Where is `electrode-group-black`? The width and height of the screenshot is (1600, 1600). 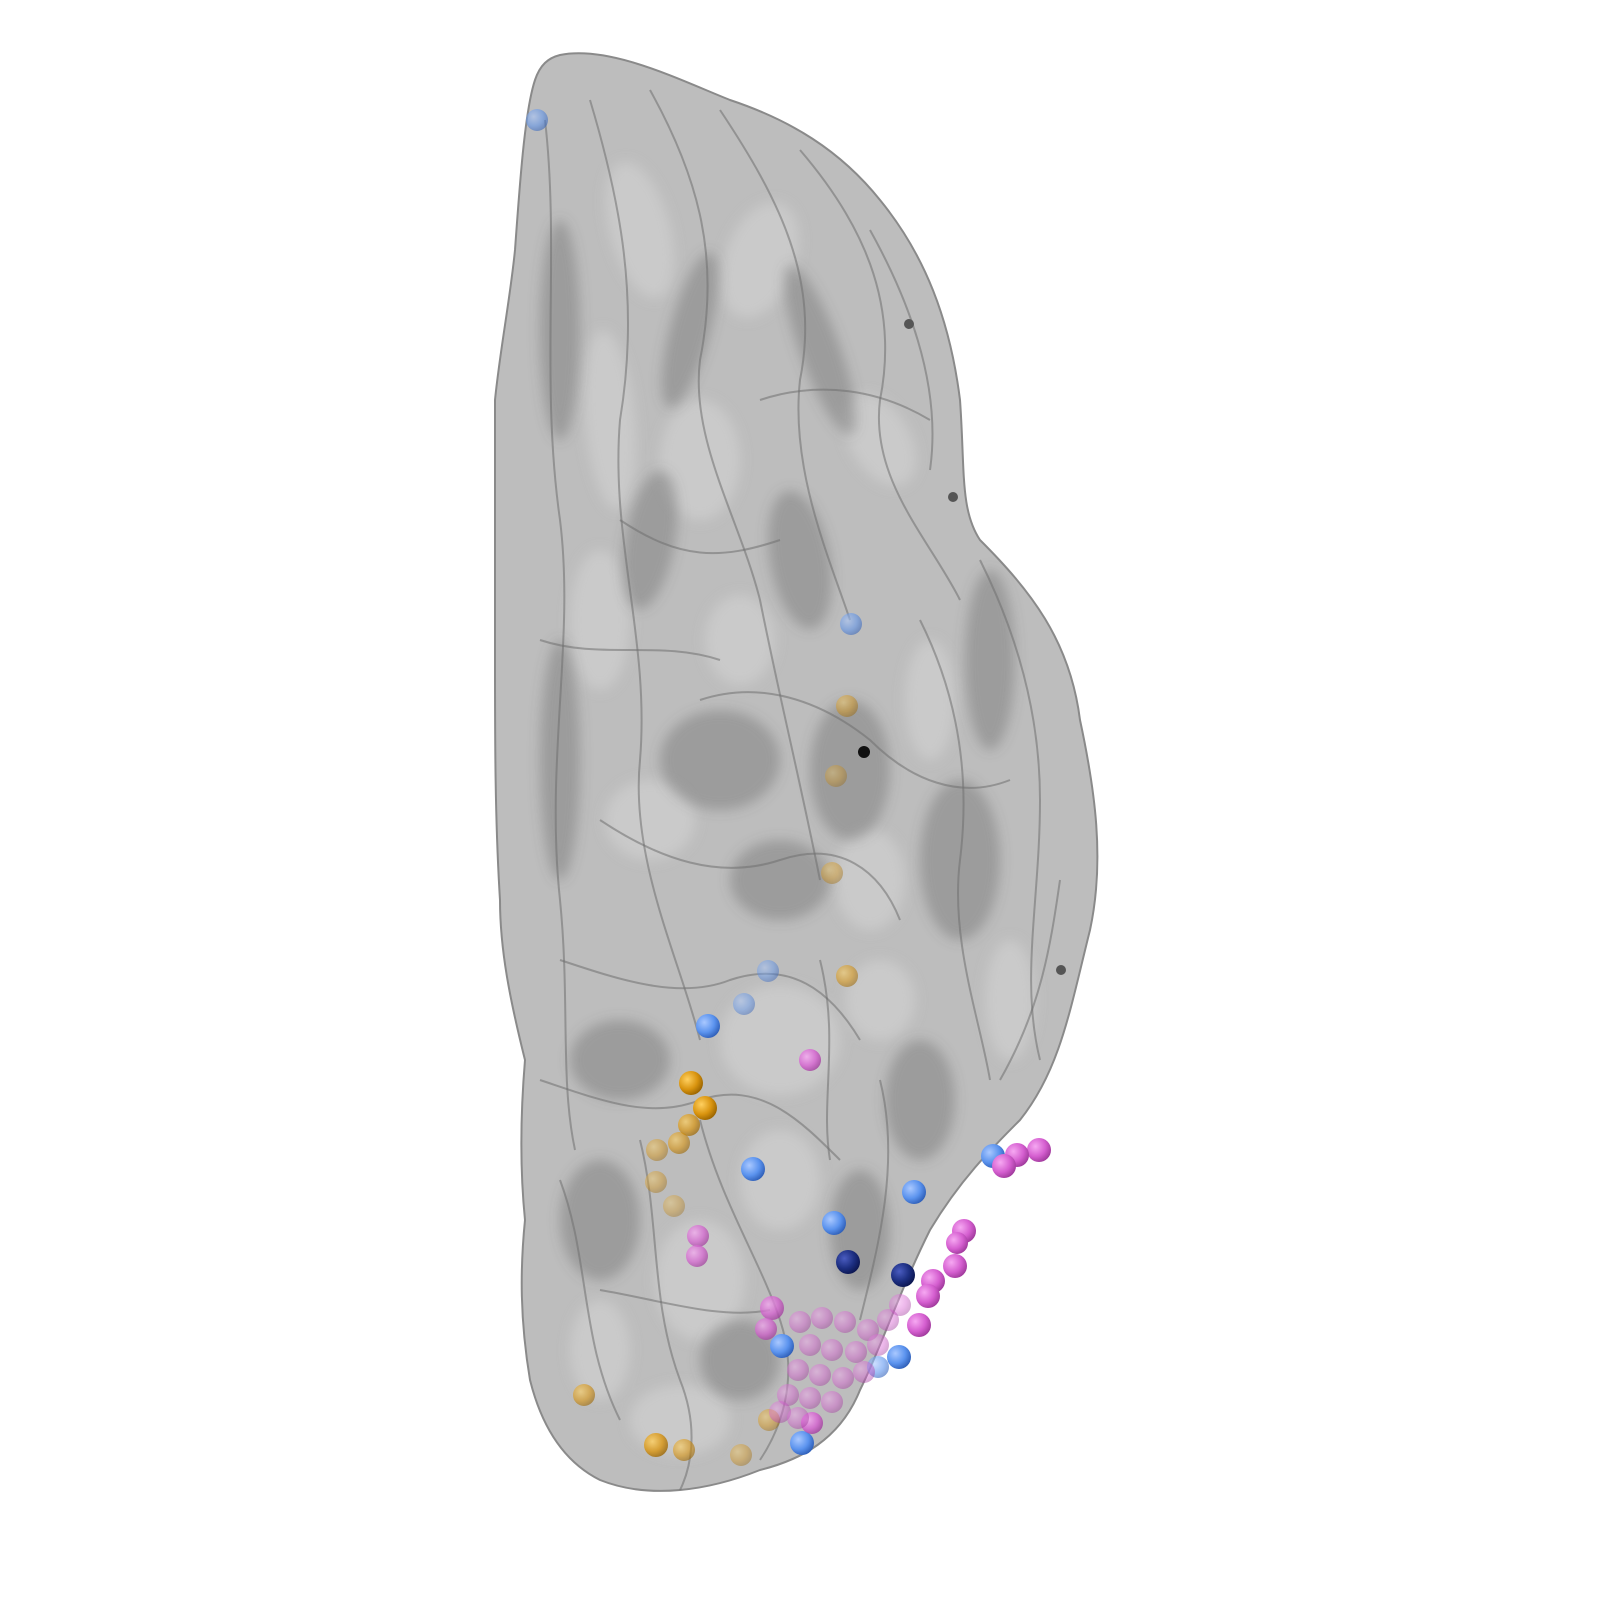 electrode-group-black is located at coordinates (864, 752).